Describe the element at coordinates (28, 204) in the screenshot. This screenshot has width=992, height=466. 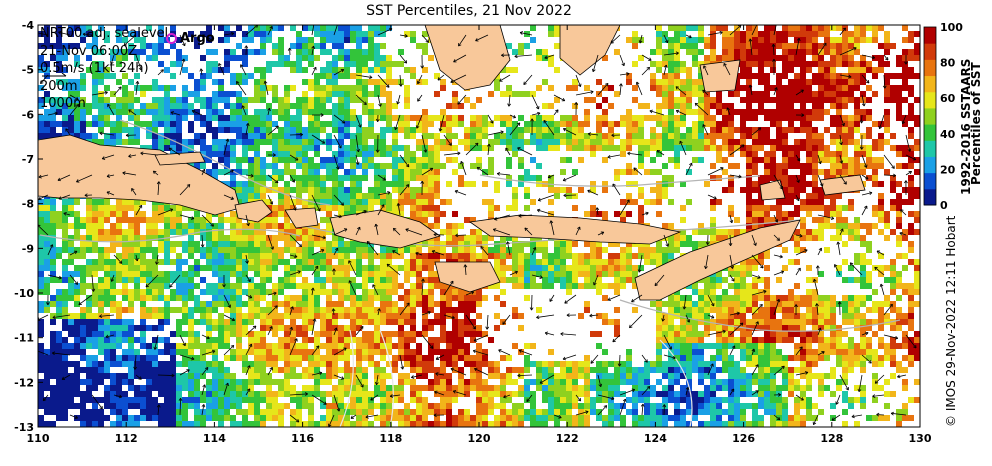
I see `y-tick-label: -8` at that location.